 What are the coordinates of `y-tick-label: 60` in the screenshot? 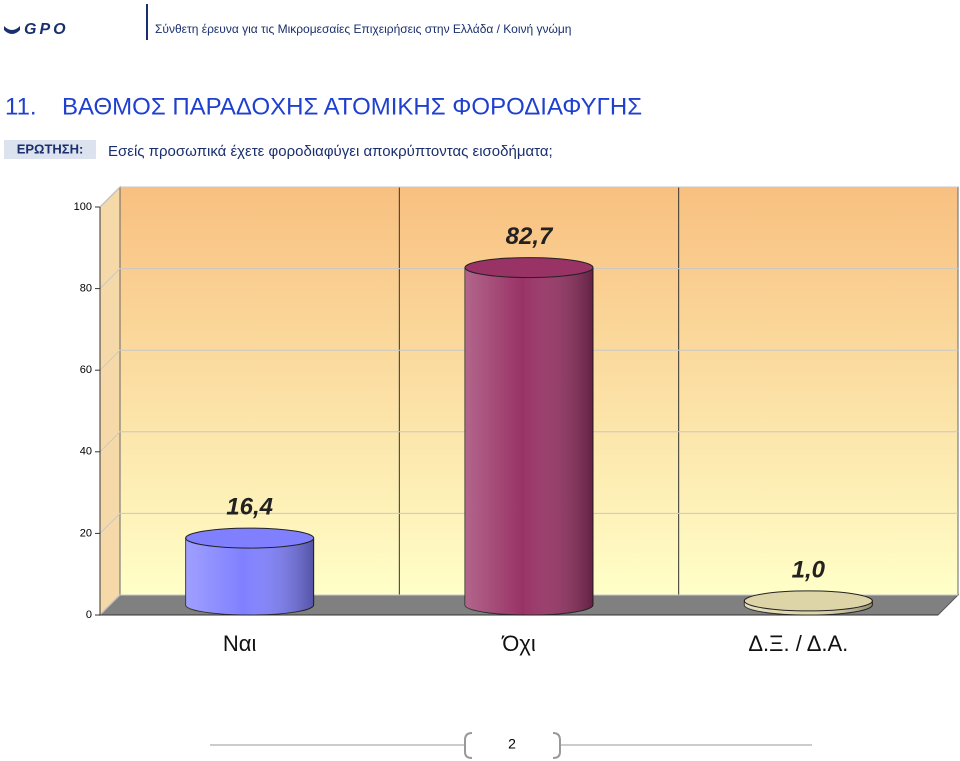 It's located at (86, 370).